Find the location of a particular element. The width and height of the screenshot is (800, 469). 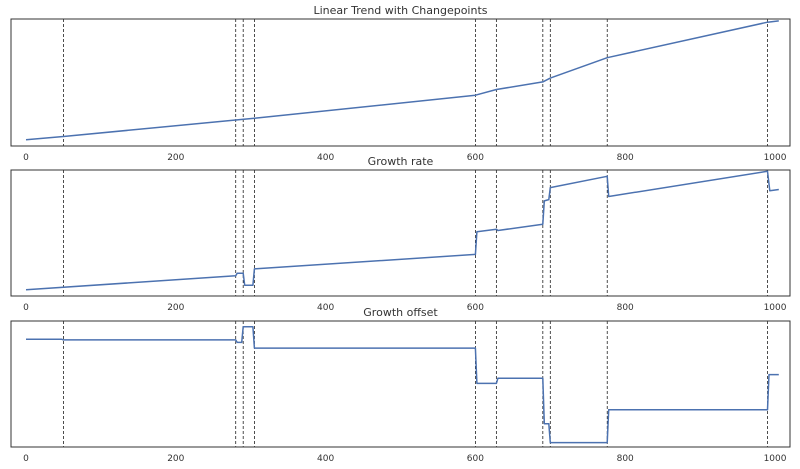

chart-title: Growth rate is located at coordinates (401, 161).